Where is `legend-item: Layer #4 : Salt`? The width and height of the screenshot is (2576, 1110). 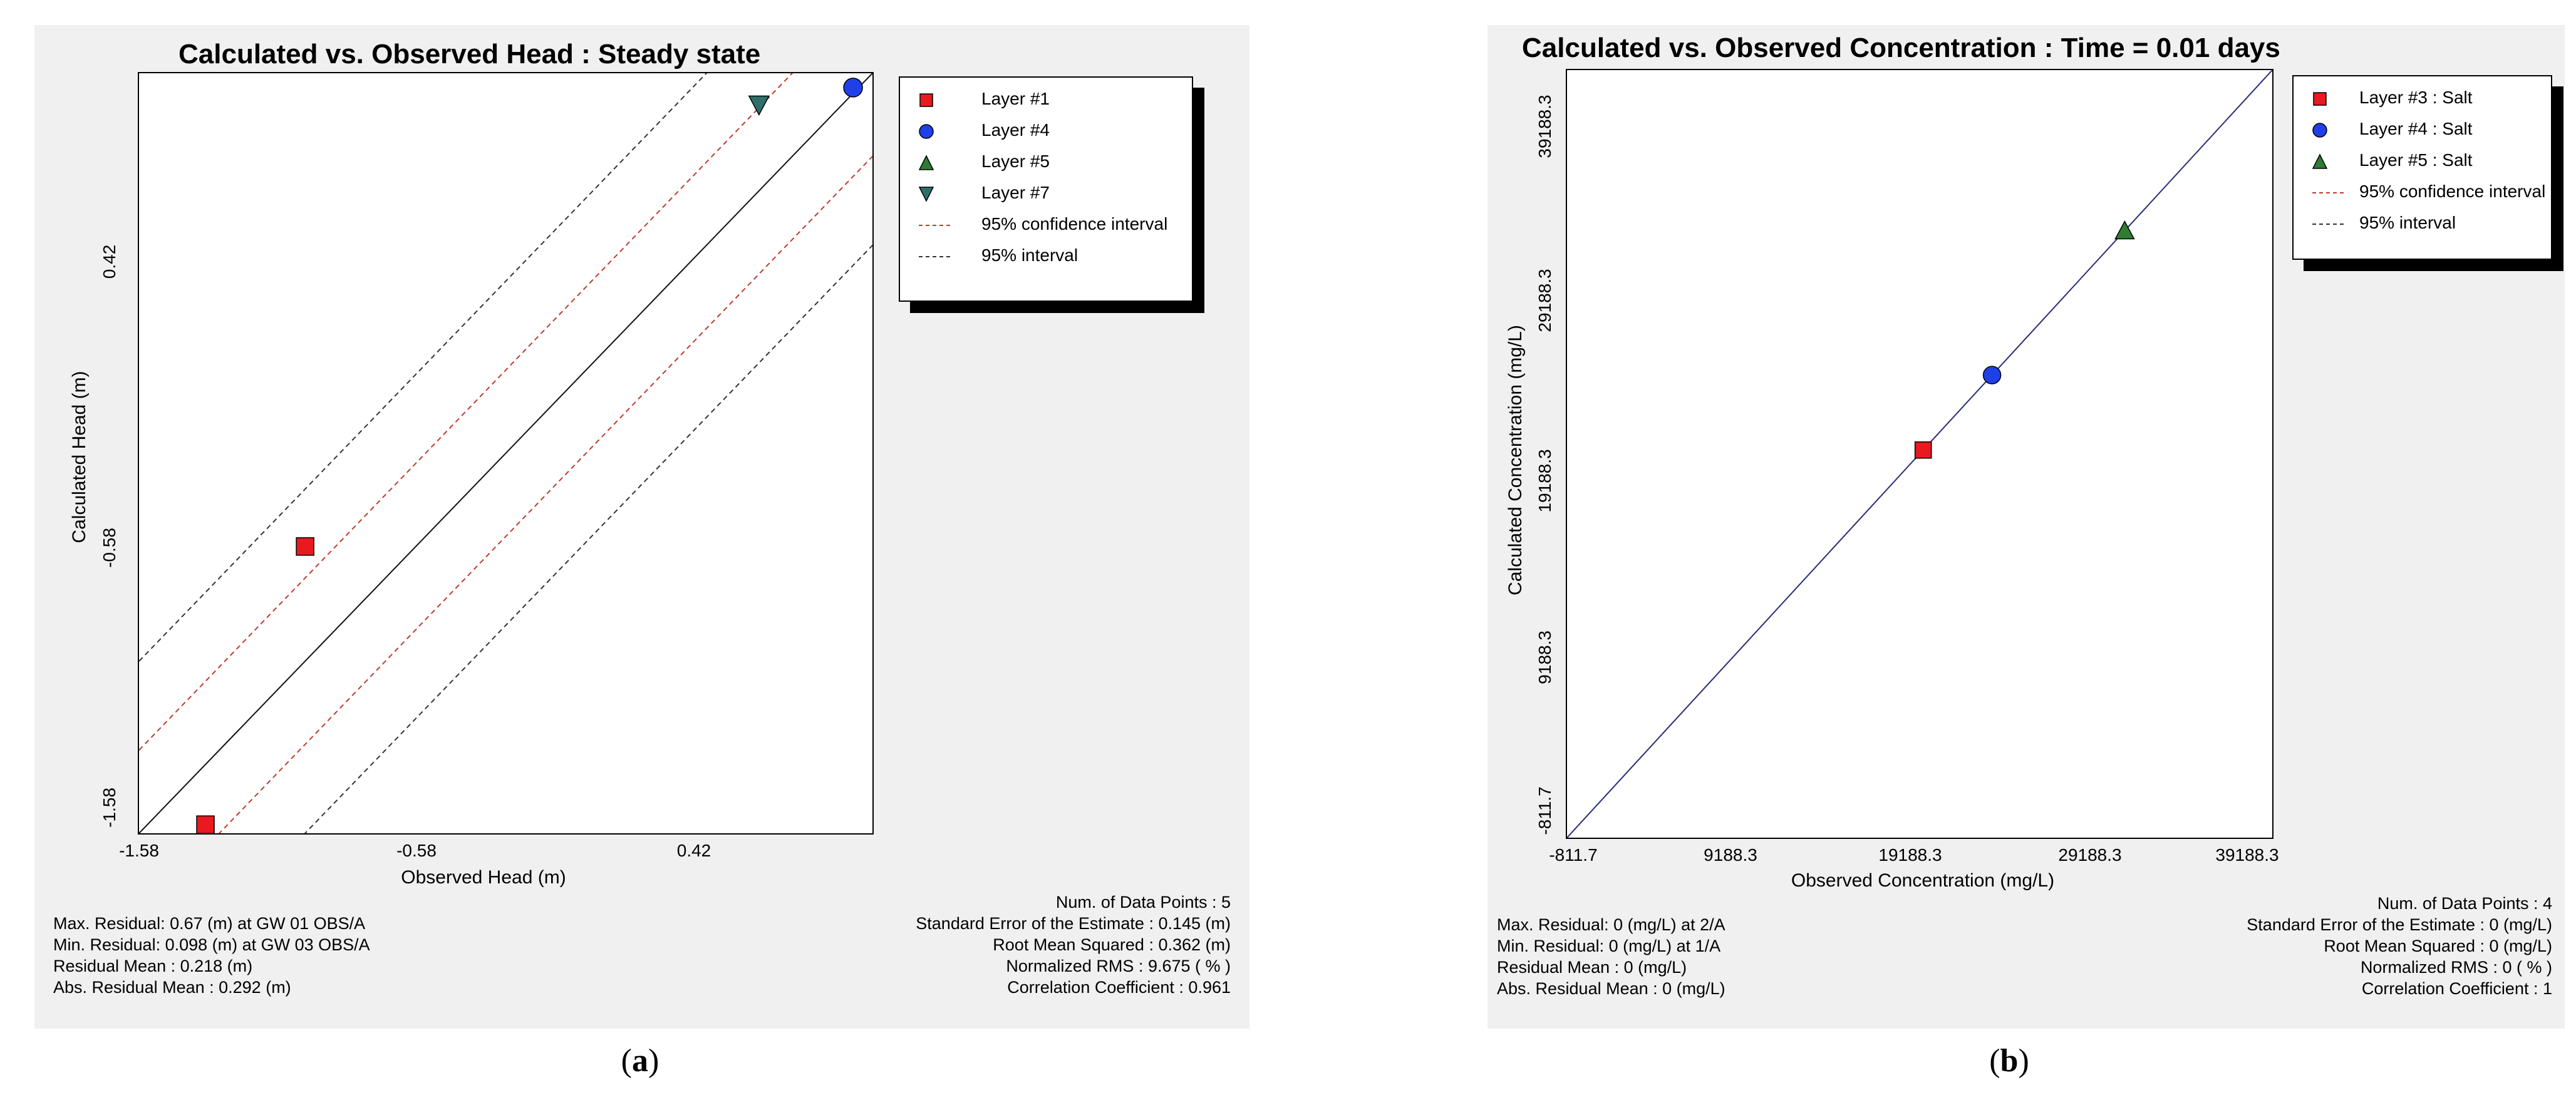 legend-item: Layer #4 : Salt is located at coordinates (2422, 130).